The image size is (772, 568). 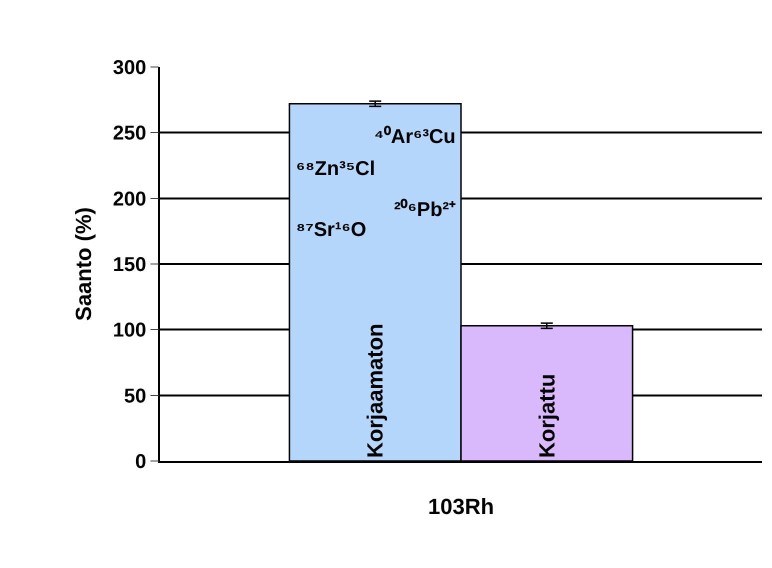 What do you see at coordinates (129, 133) in the screenshot?
I see `y-tick-label: 250` at bounding box center [129, 133].